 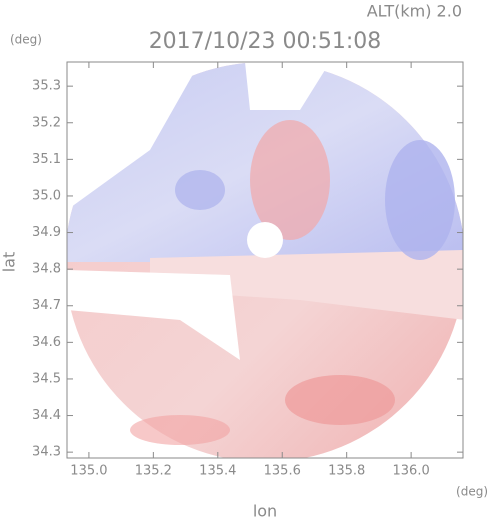 What do you see at coordinates (411, 471) in the screenshot?
I see `x-tick-label: 136.0` at bounding box center [411, 471].